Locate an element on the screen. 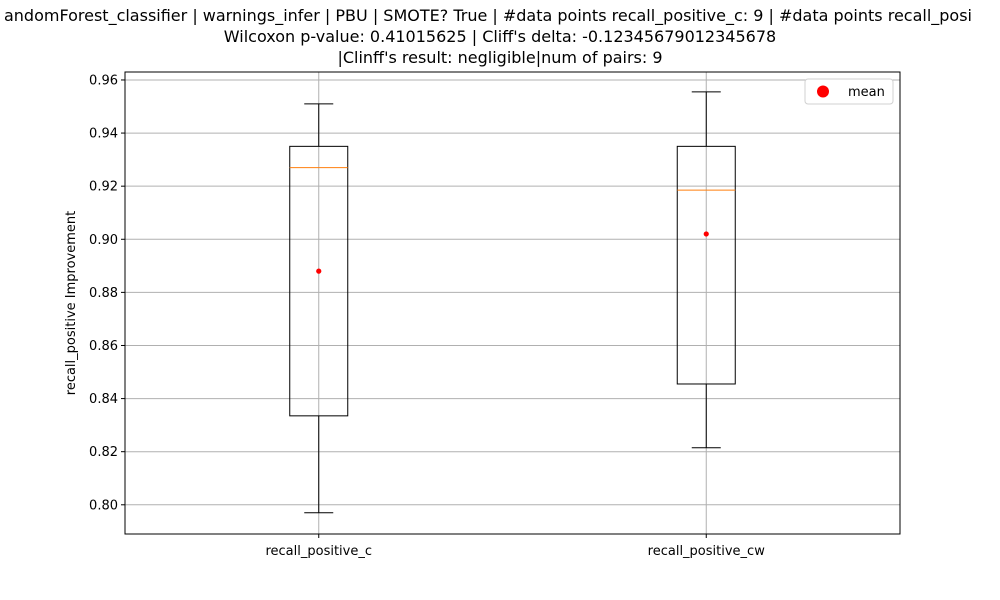 The height and width of the screenshot is (600, 1000). y-tick-label: 0.82 is located at coordinates (103, 452).